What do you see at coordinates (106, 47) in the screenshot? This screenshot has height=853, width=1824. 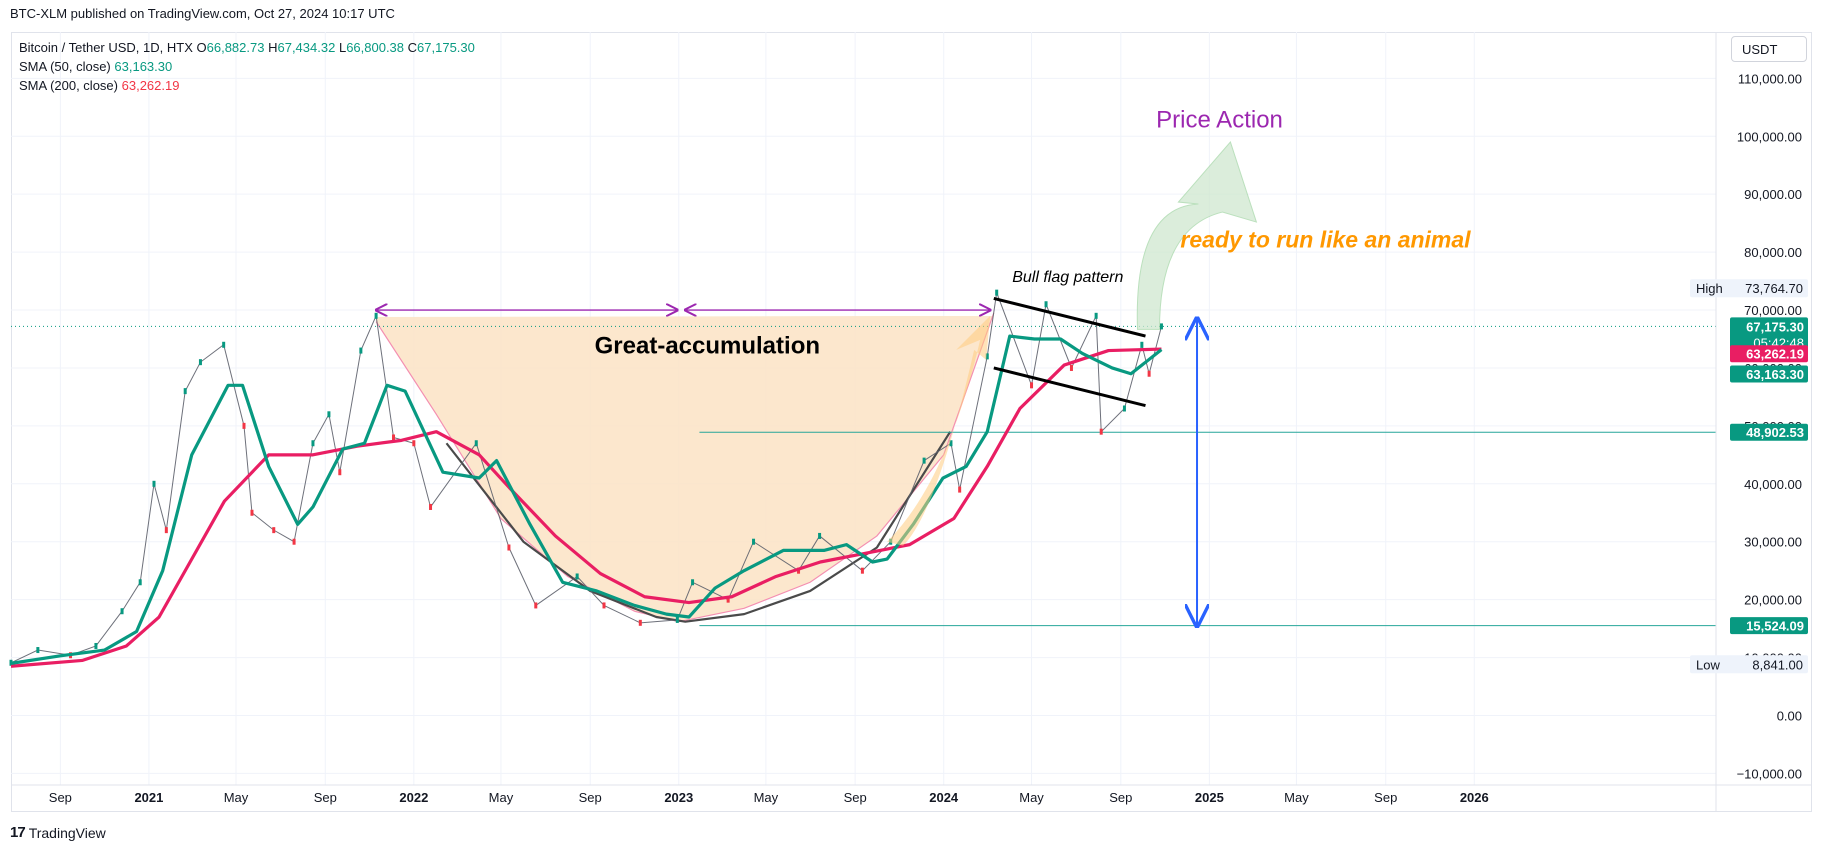 I see `symbol-title: Bitcoin / Tether USD, 1D, HTX` at bounding box center [106, 47].